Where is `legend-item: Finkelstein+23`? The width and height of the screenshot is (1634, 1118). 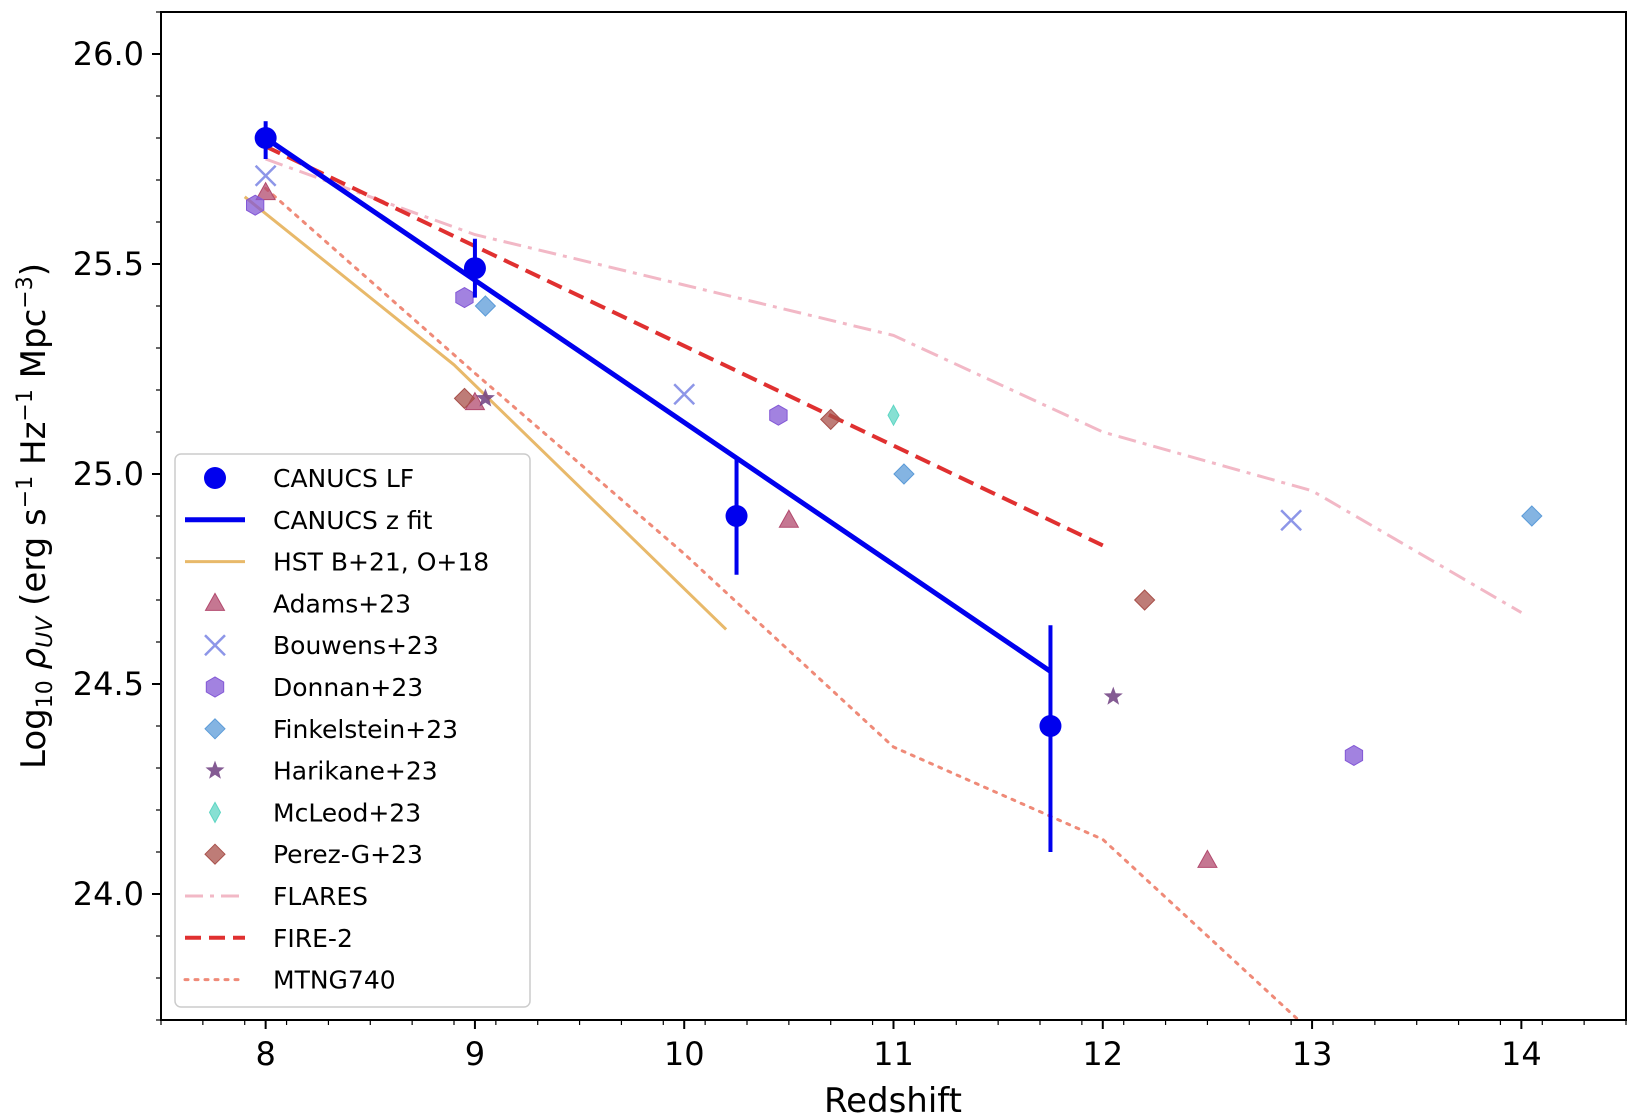 legend-item: Finkelstein+23 is located at coordinates (331, 729).